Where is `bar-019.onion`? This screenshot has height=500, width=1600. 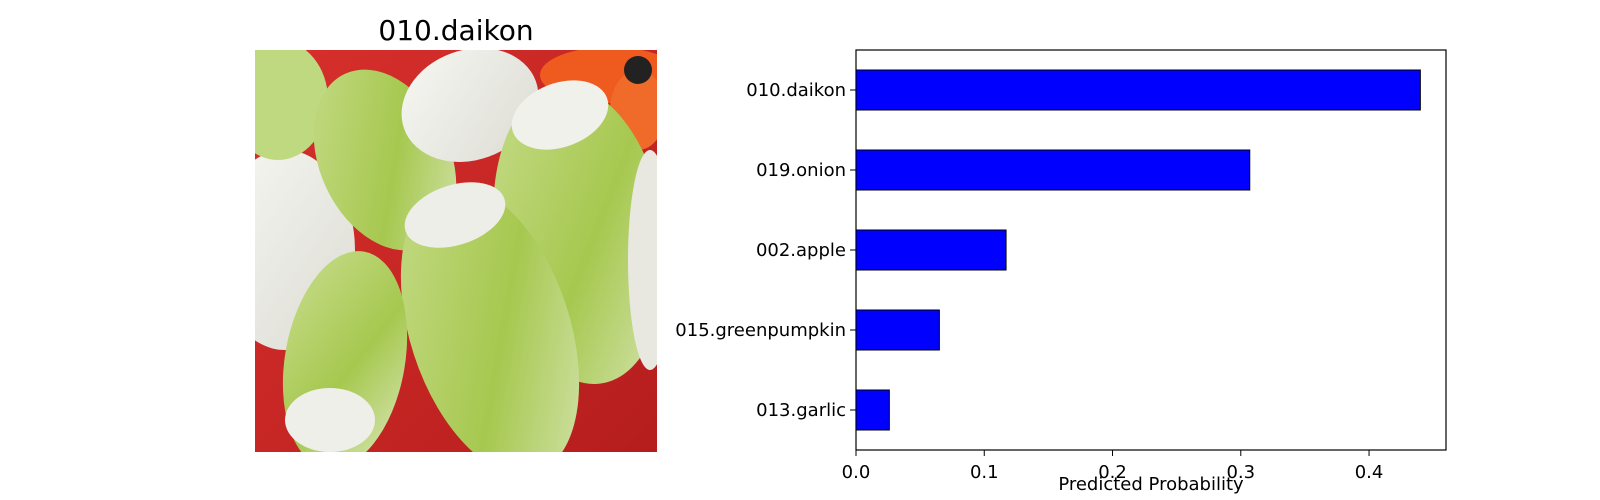 bar-019.onion is located at coordinates (1053, 170).